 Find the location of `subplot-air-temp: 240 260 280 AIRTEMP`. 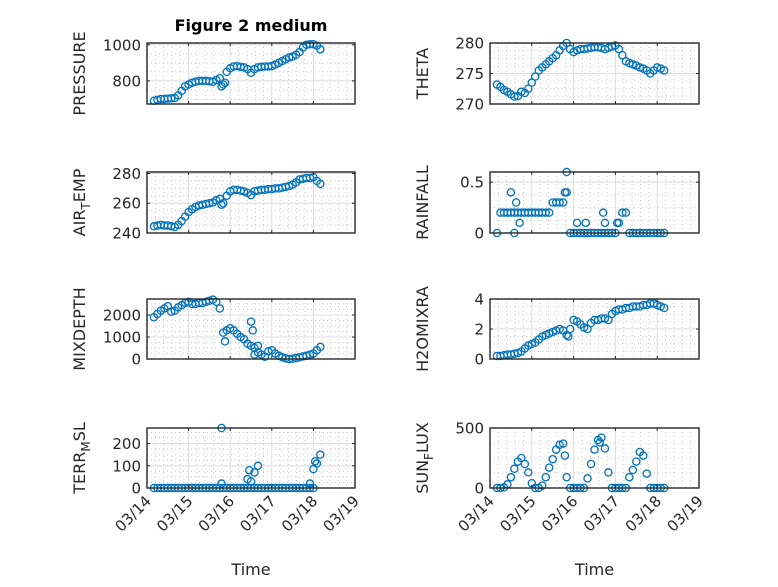

subplot-air-temp: 240 260 280 AIRTEMP is located at coordinates (213, 204).